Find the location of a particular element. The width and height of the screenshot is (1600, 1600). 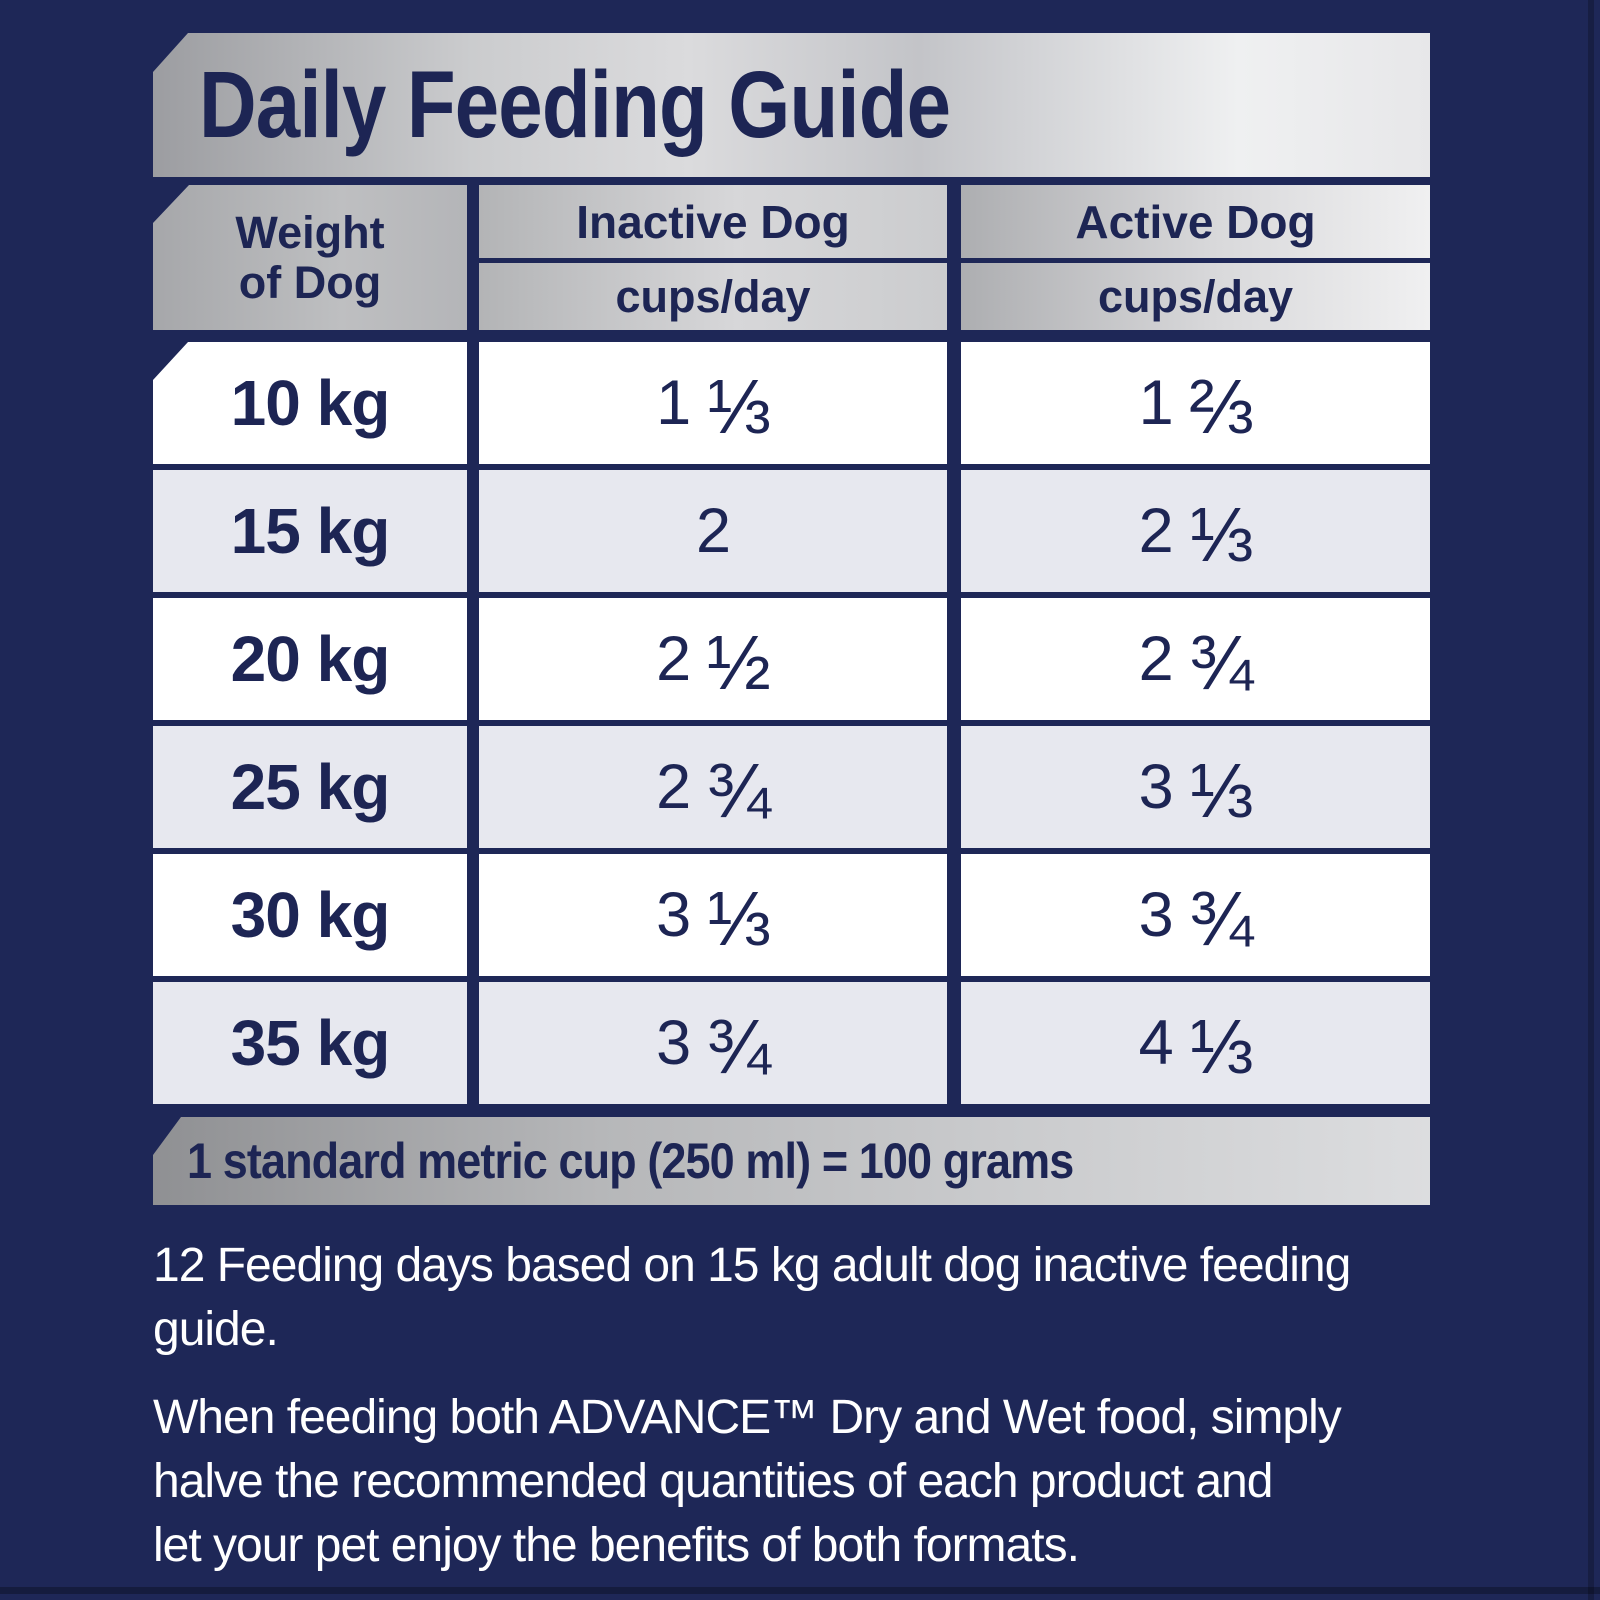

active-value-cell: 3 ⅓ is located at coordinates (1195, 787).